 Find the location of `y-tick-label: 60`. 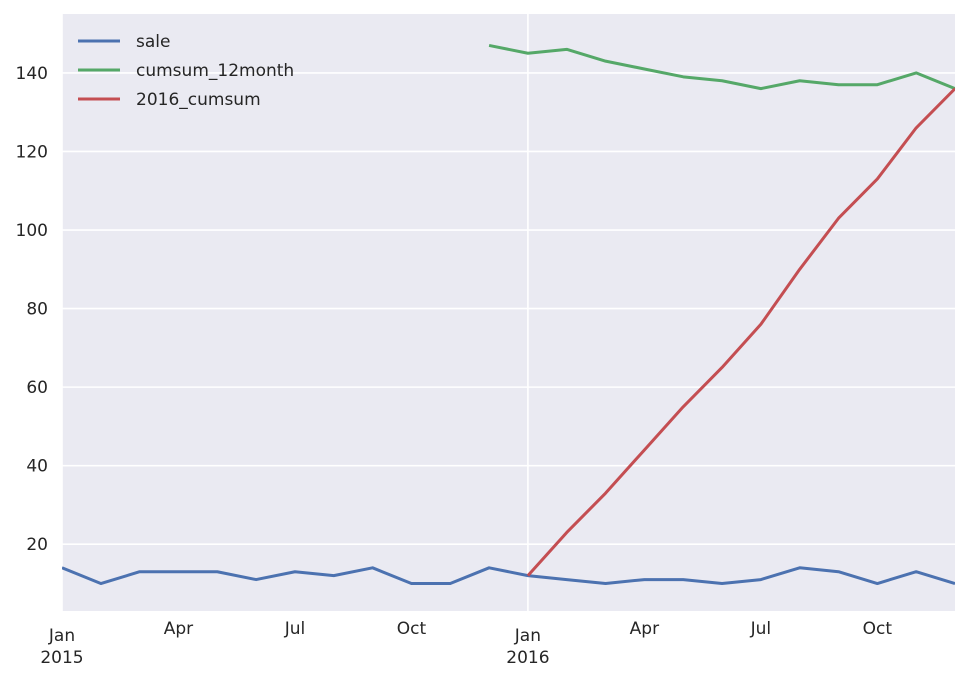

y-tick-label: 60 is located at coordinates (37, 388).